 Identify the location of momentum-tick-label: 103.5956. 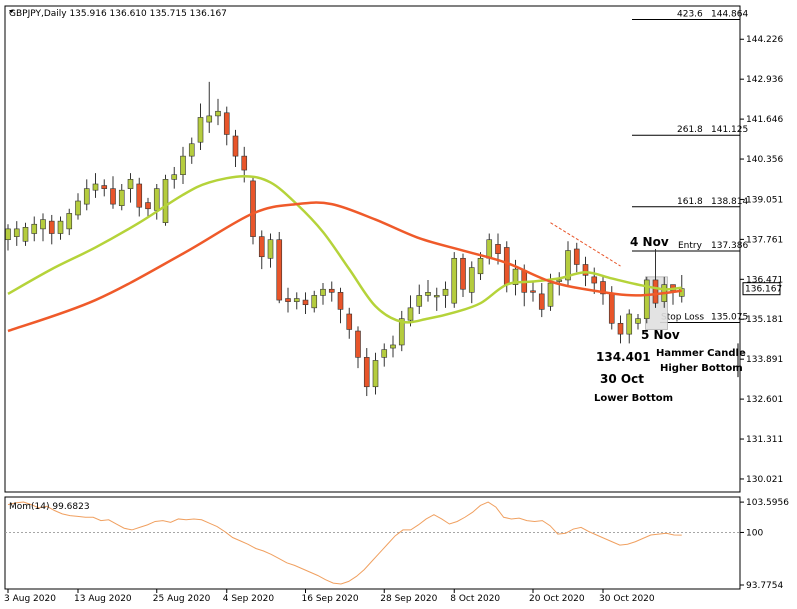
(767, 503).